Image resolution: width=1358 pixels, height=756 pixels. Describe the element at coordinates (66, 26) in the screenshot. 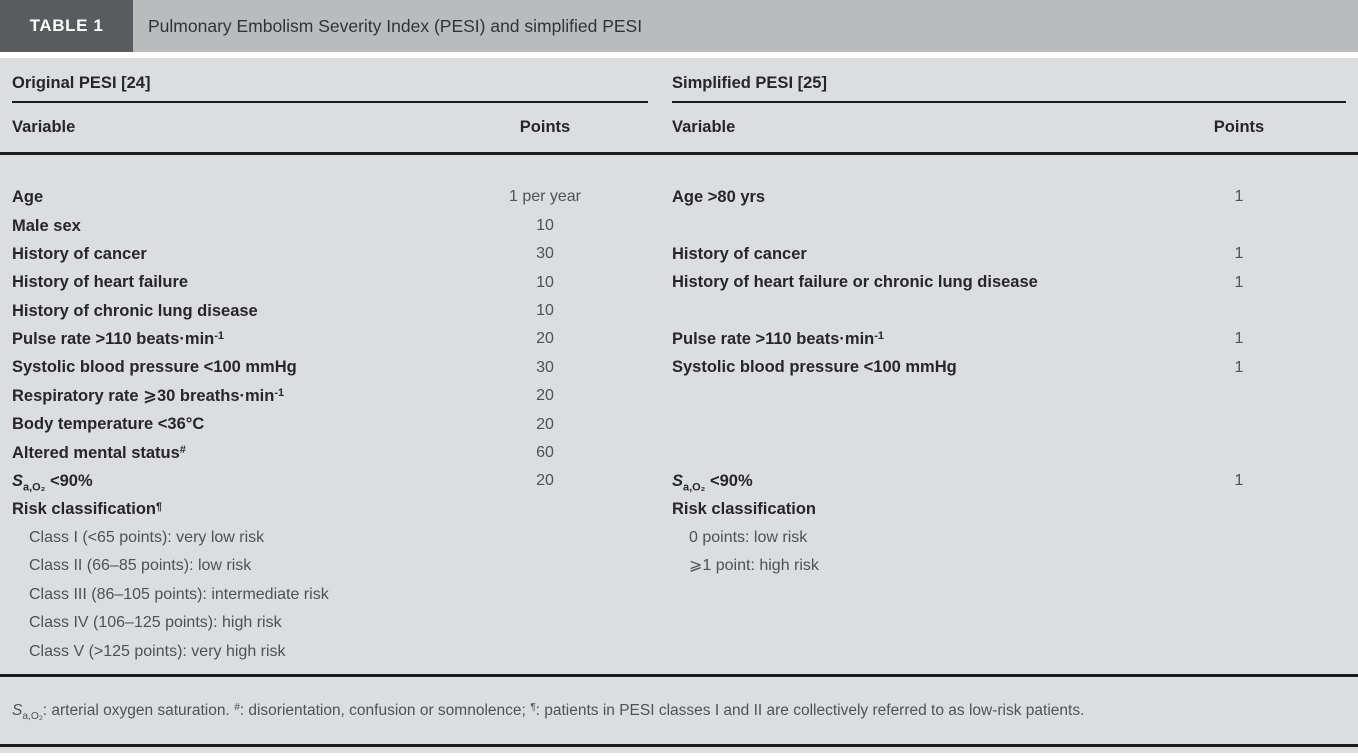

I see `table-number-tag: TABLE 1` at that location.